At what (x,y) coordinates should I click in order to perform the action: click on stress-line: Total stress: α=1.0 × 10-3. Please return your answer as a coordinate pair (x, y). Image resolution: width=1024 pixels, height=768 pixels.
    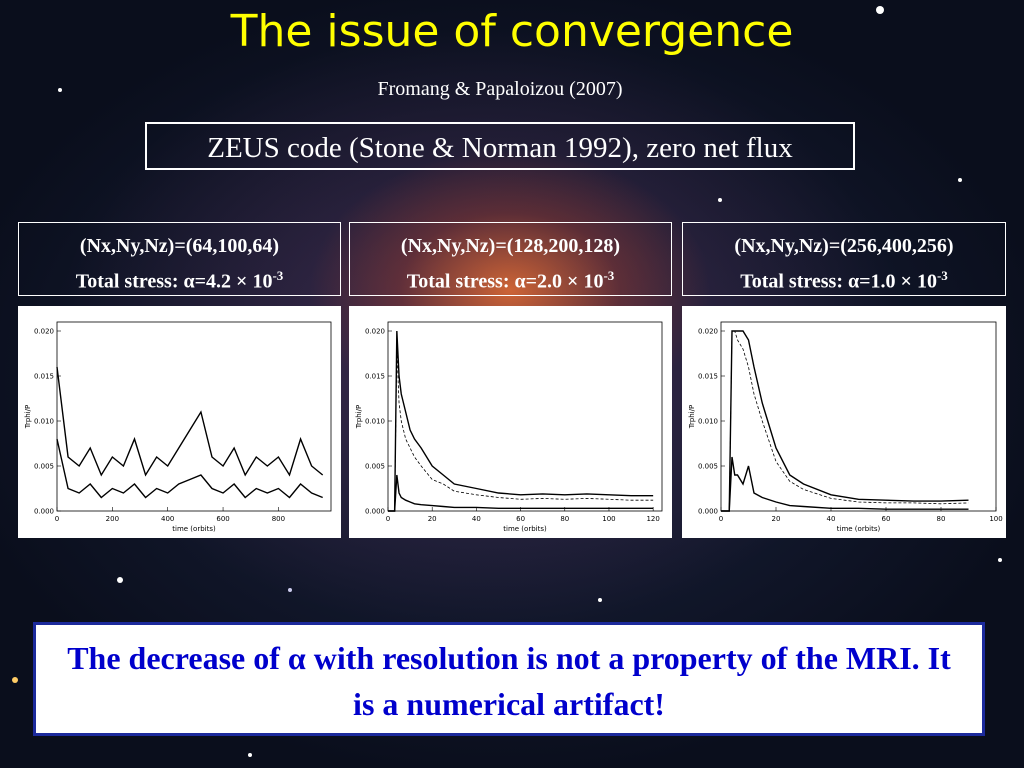
    Looking at the image, I should click on (844, 279).